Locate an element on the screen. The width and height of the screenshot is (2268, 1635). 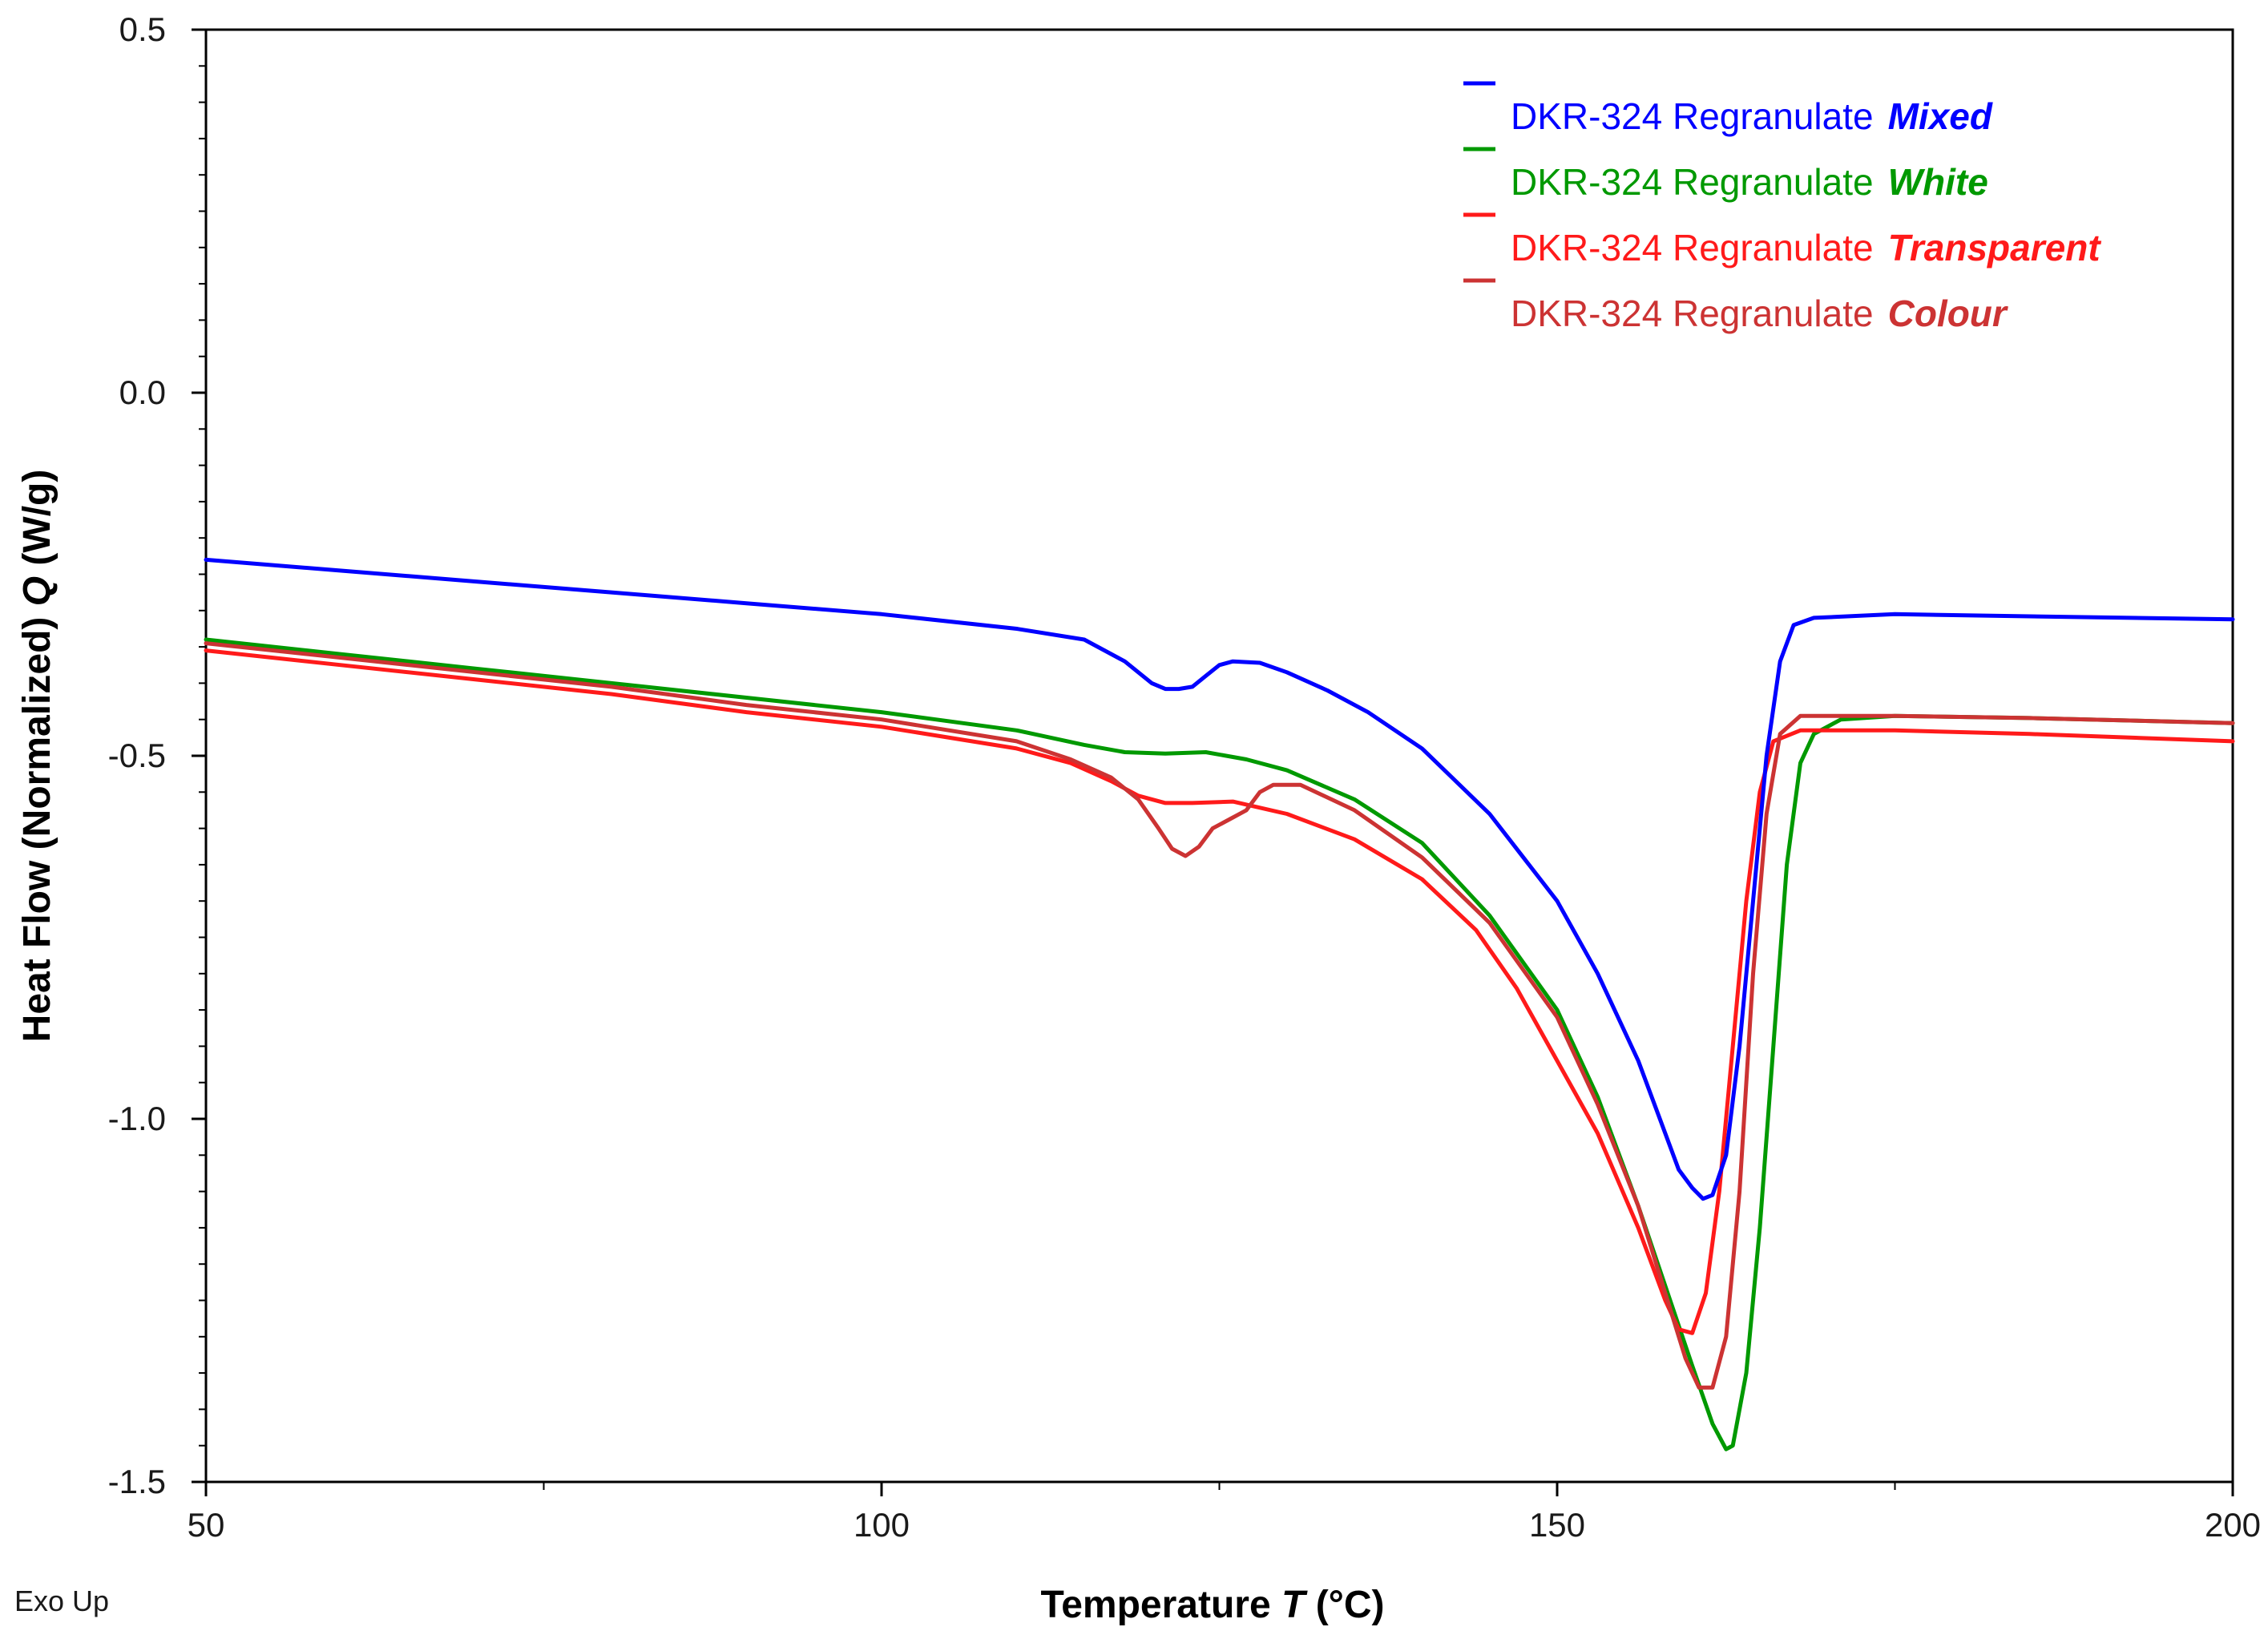
y-tick-label: 0.0 is located at coordinates (142, 392).